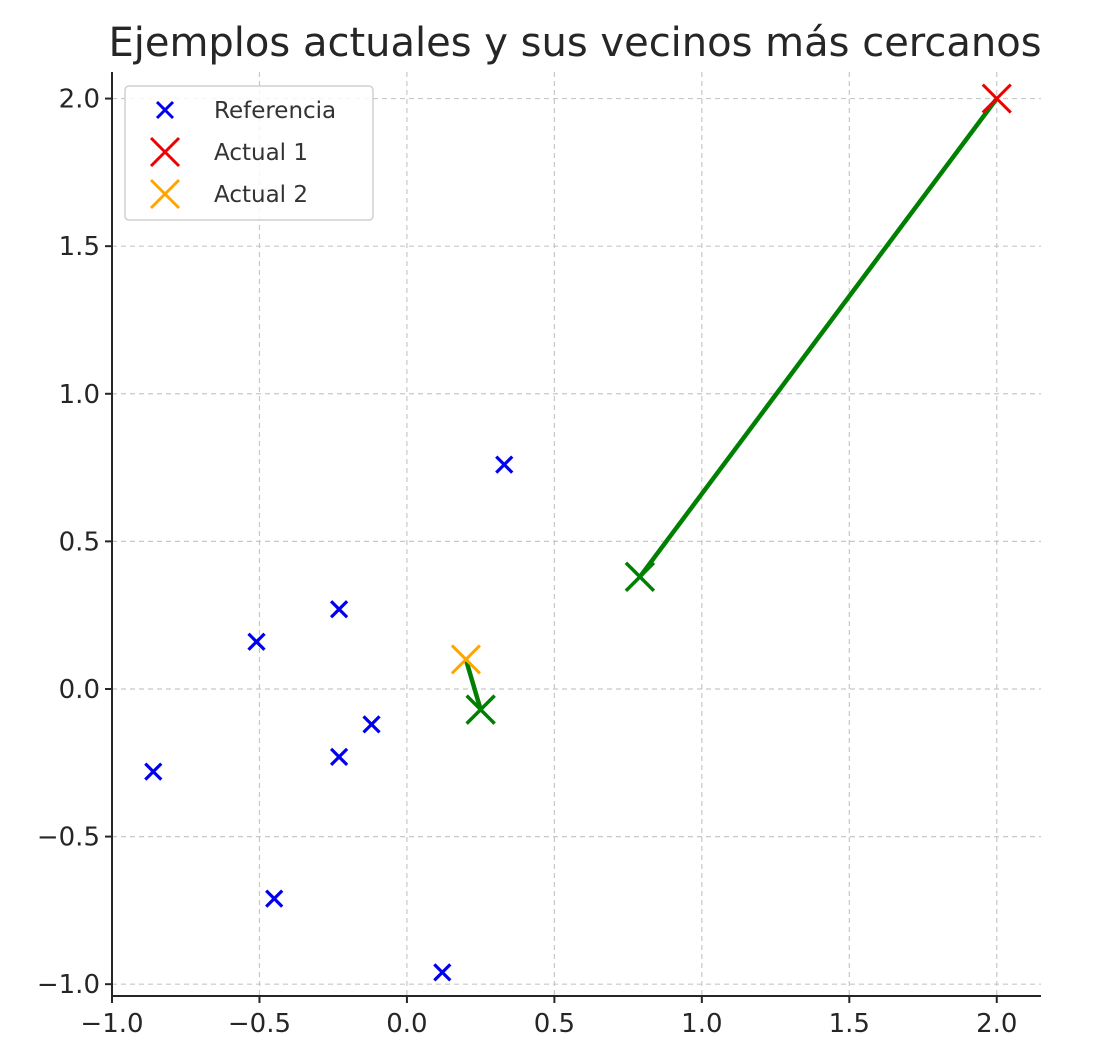  I want to click on y-tick-label: 2.0, so click(79, 100).